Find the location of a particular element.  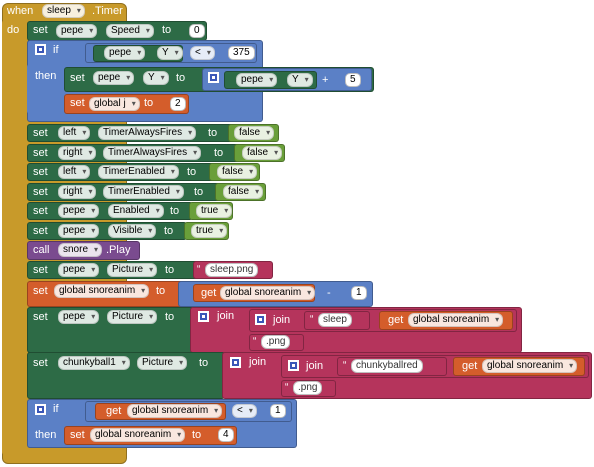

component-dropdown: chunkyball1 is located at coordinates (94, 363).